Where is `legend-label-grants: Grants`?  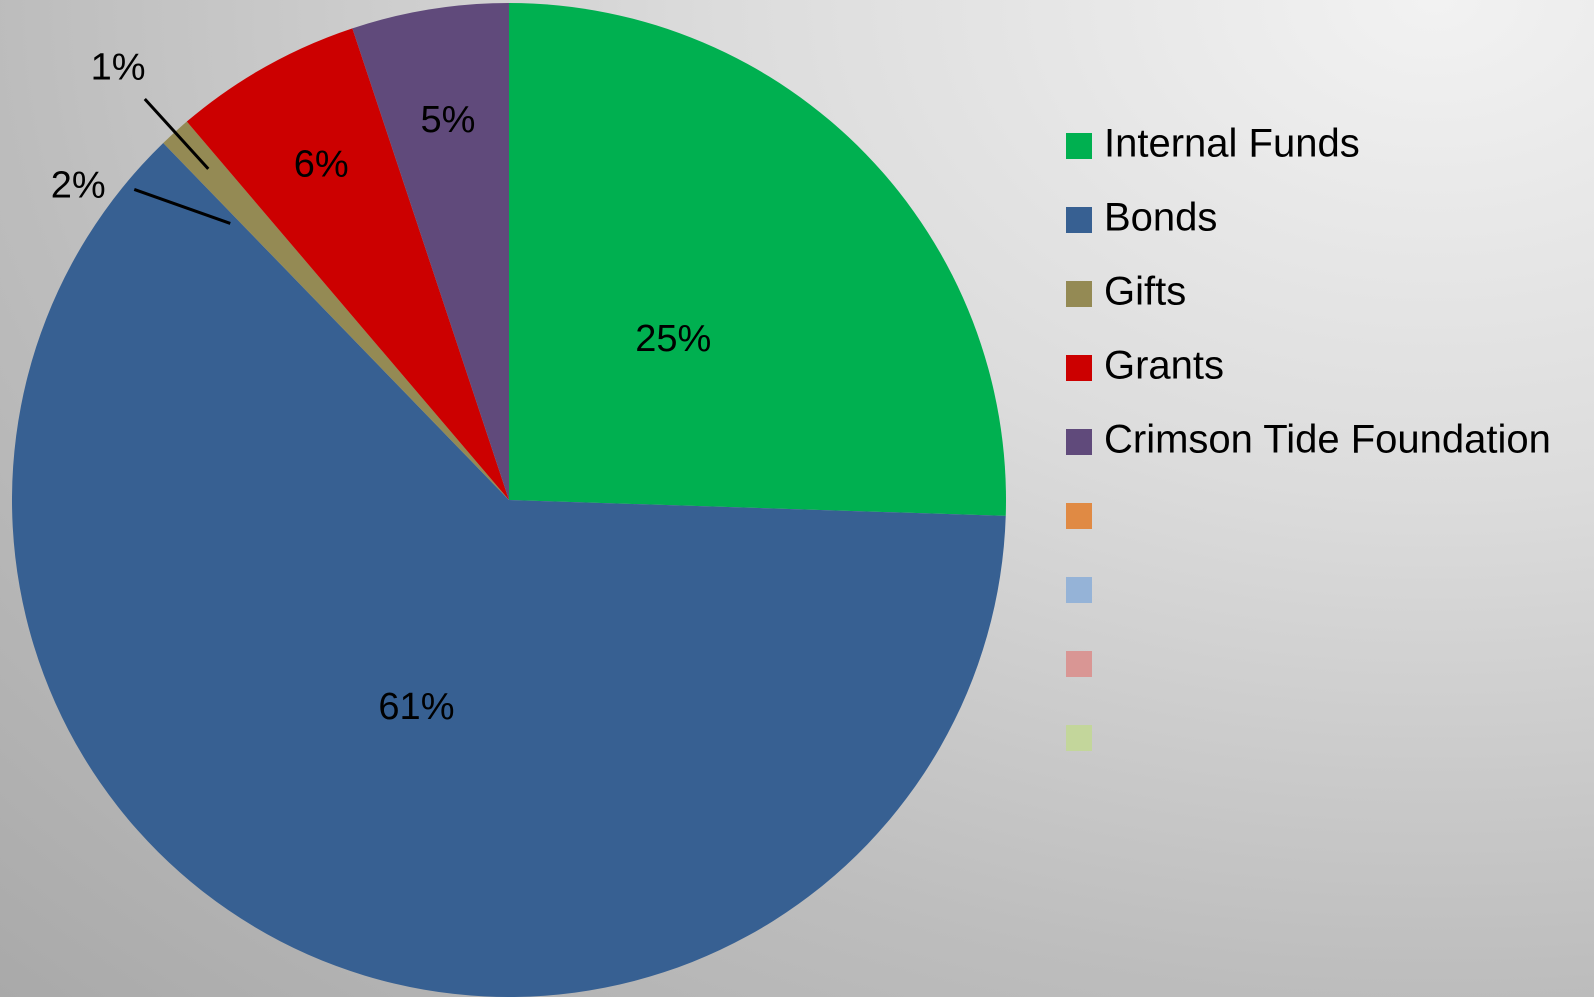
legend-label-grants: Grants is located at coordinates (1164, 366).